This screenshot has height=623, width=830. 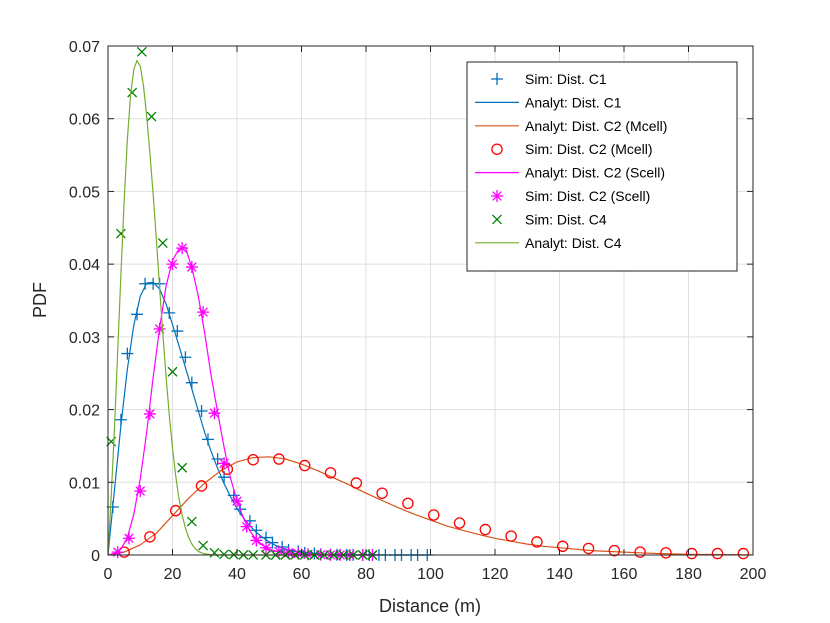 What do you see at coordinates (84, 483) in the screenshot?
I see `y-tick-label: 0.01` at bounding box center [84, 483].